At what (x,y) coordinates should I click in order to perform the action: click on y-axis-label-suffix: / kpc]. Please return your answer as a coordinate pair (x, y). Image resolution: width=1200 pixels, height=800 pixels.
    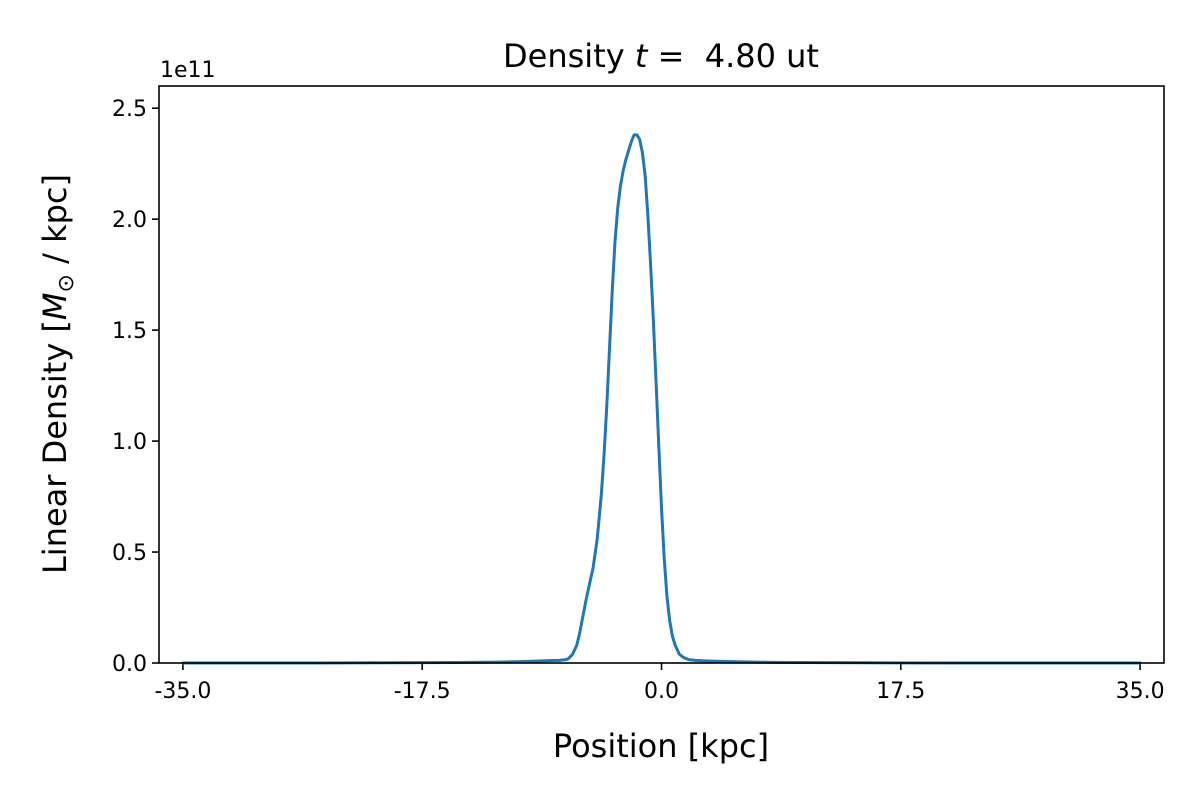
    Looking at the image, I should click on (55, 224).